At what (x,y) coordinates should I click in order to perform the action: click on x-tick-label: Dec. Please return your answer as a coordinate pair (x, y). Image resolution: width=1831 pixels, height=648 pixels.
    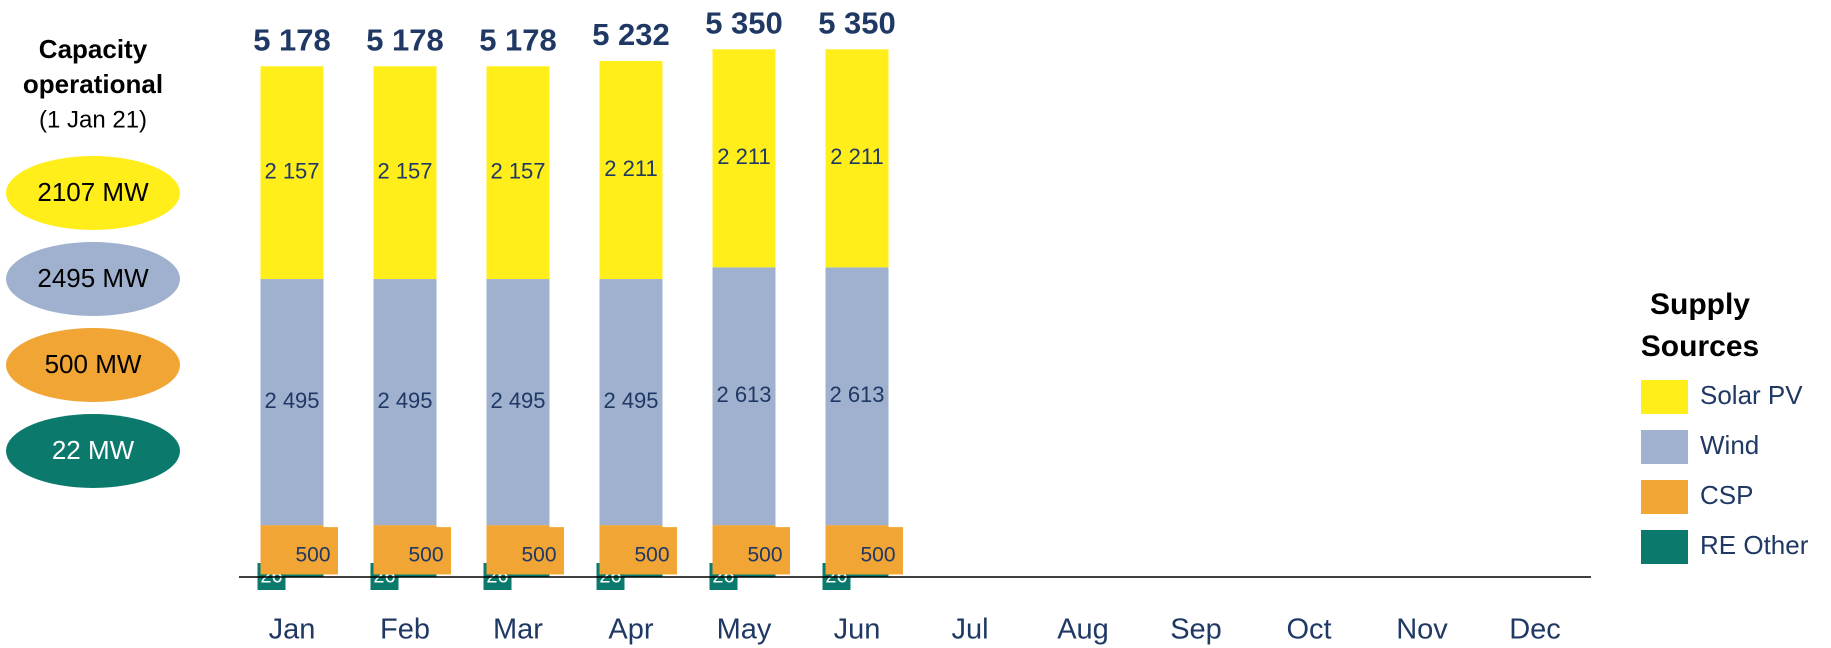
    Looking at the image, I should click on (1535, 630).